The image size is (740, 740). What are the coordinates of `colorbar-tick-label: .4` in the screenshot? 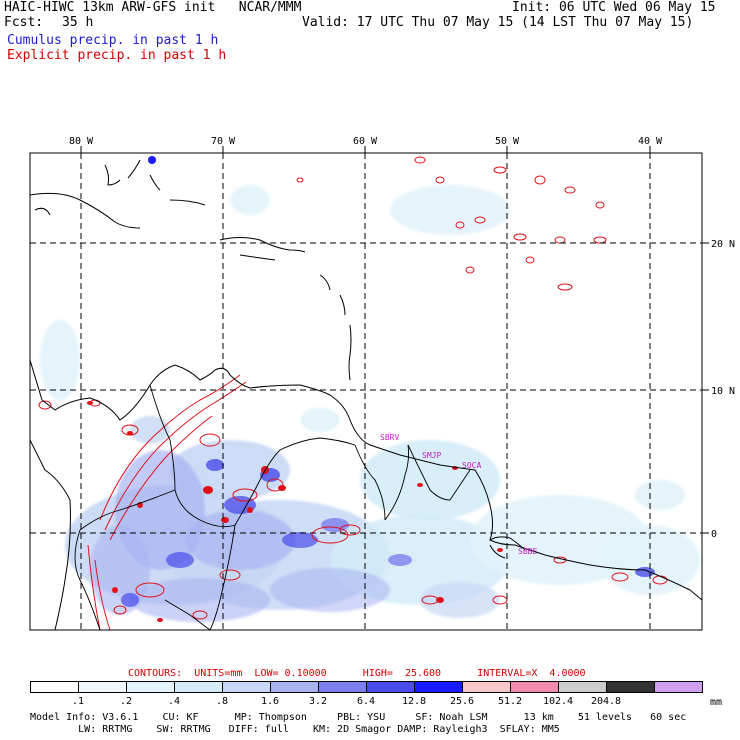 It's located at (174, 701).